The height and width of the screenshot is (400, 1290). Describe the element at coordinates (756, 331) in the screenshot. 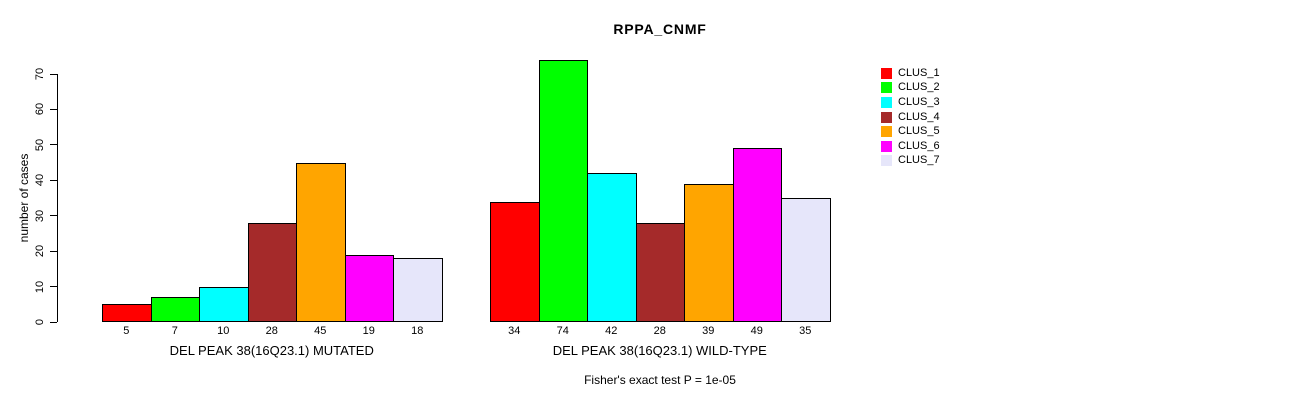

I see `bar-value-label: 49` at that location.